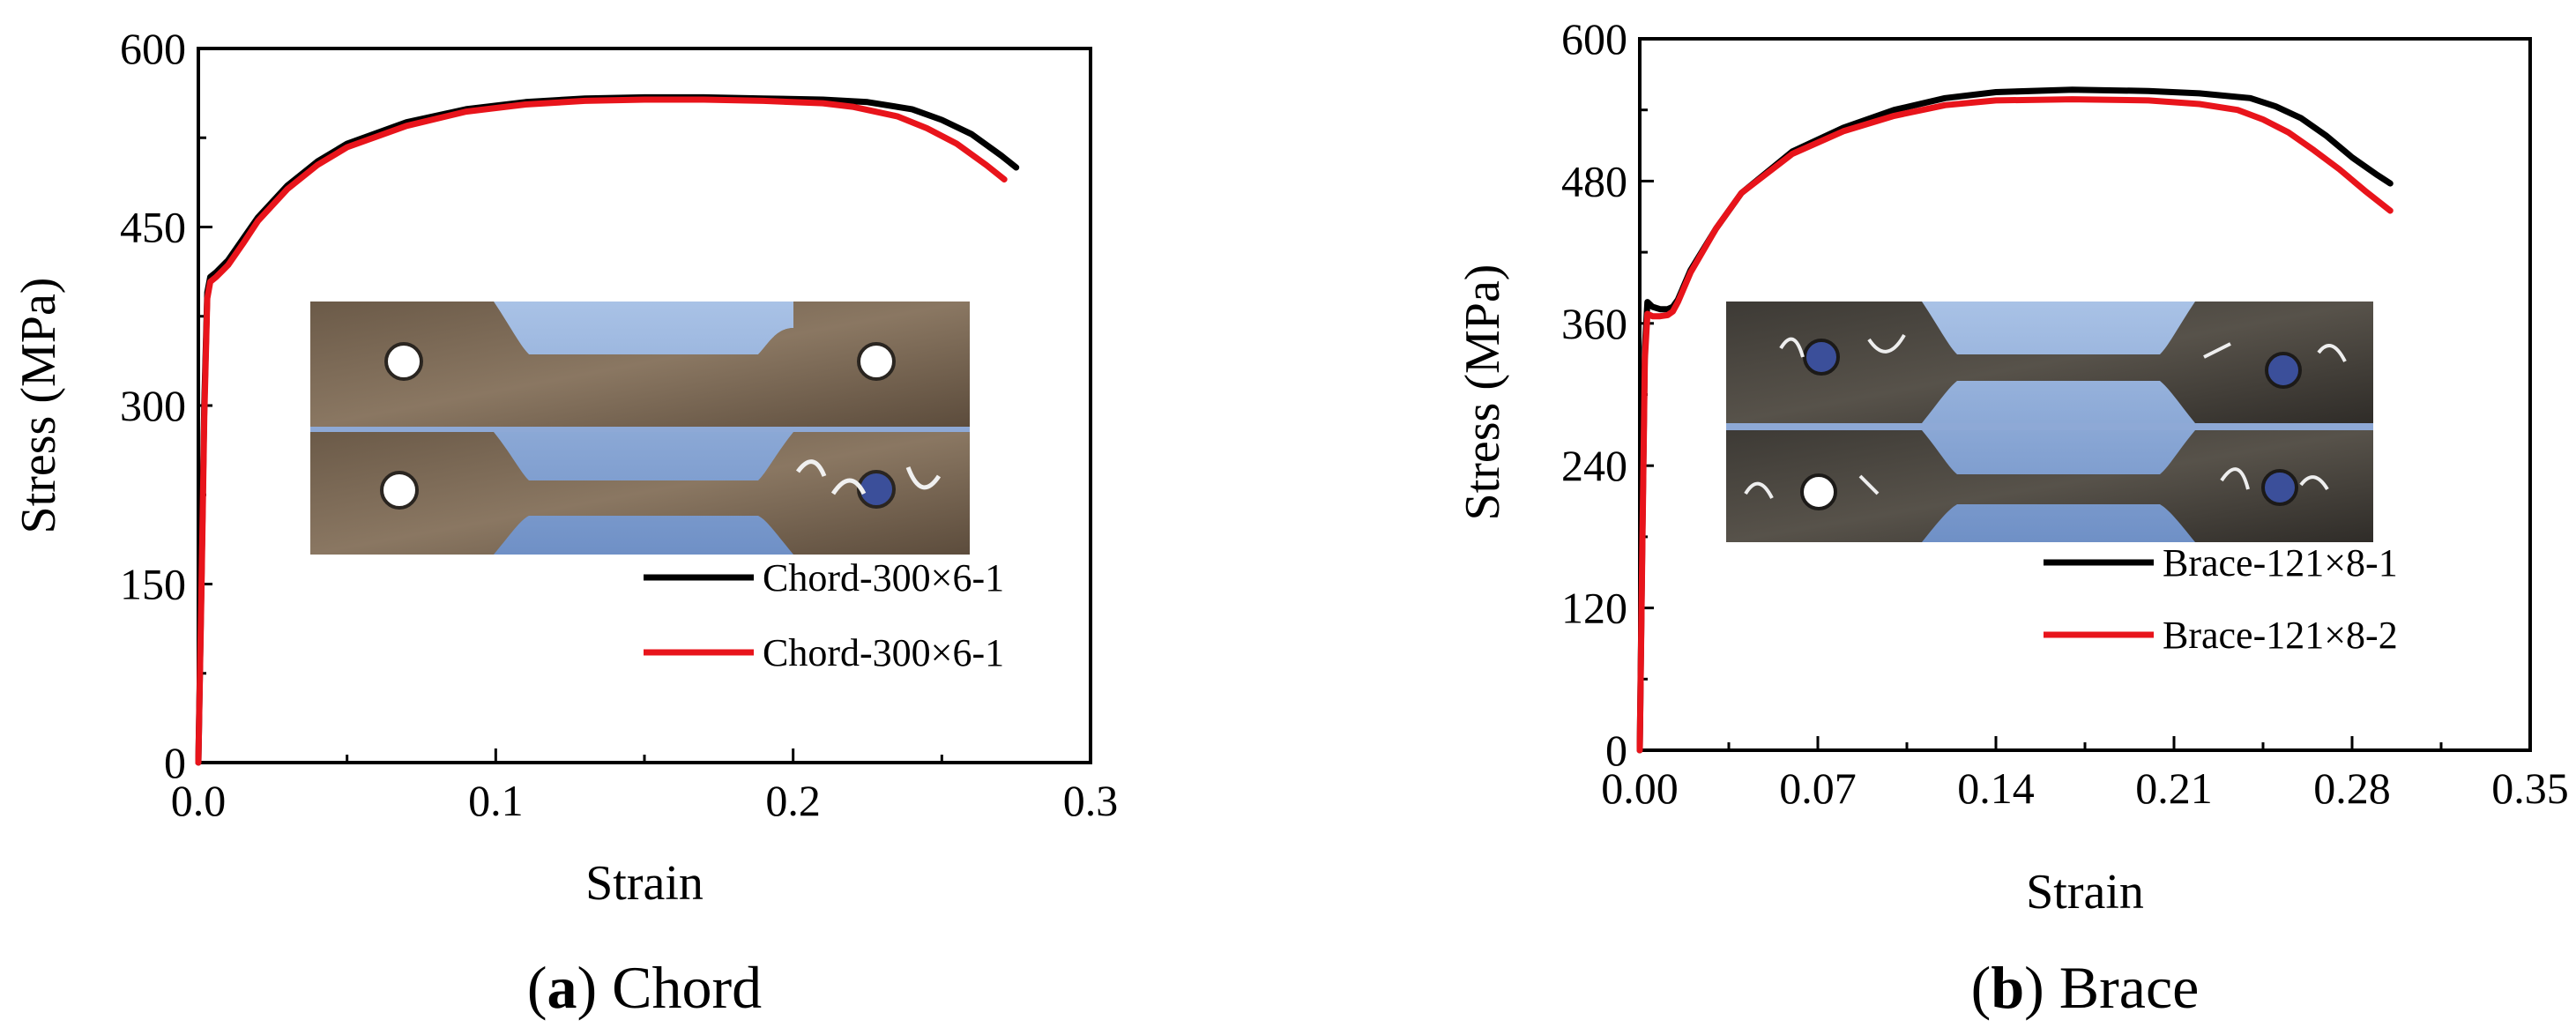 The width and height of the screenshot is (2576, 1035). What do you see at coordinates (2174, 788) in the screenshot?
I see `x-tick-label-b: 0.21` at bounding box center [2174, 788].